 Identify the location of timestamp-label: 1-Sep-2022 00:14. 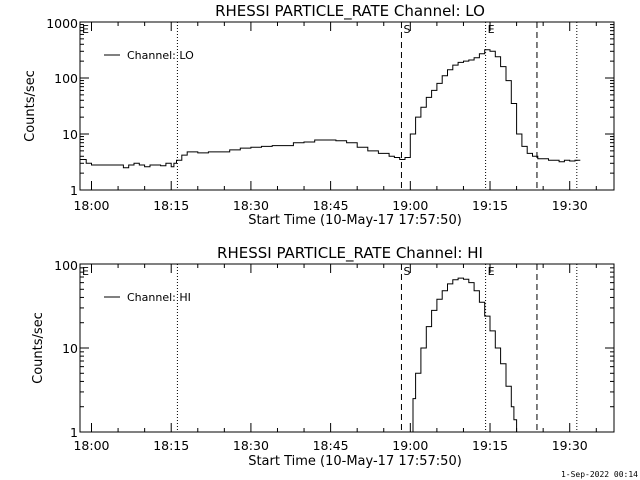
(599, 474).